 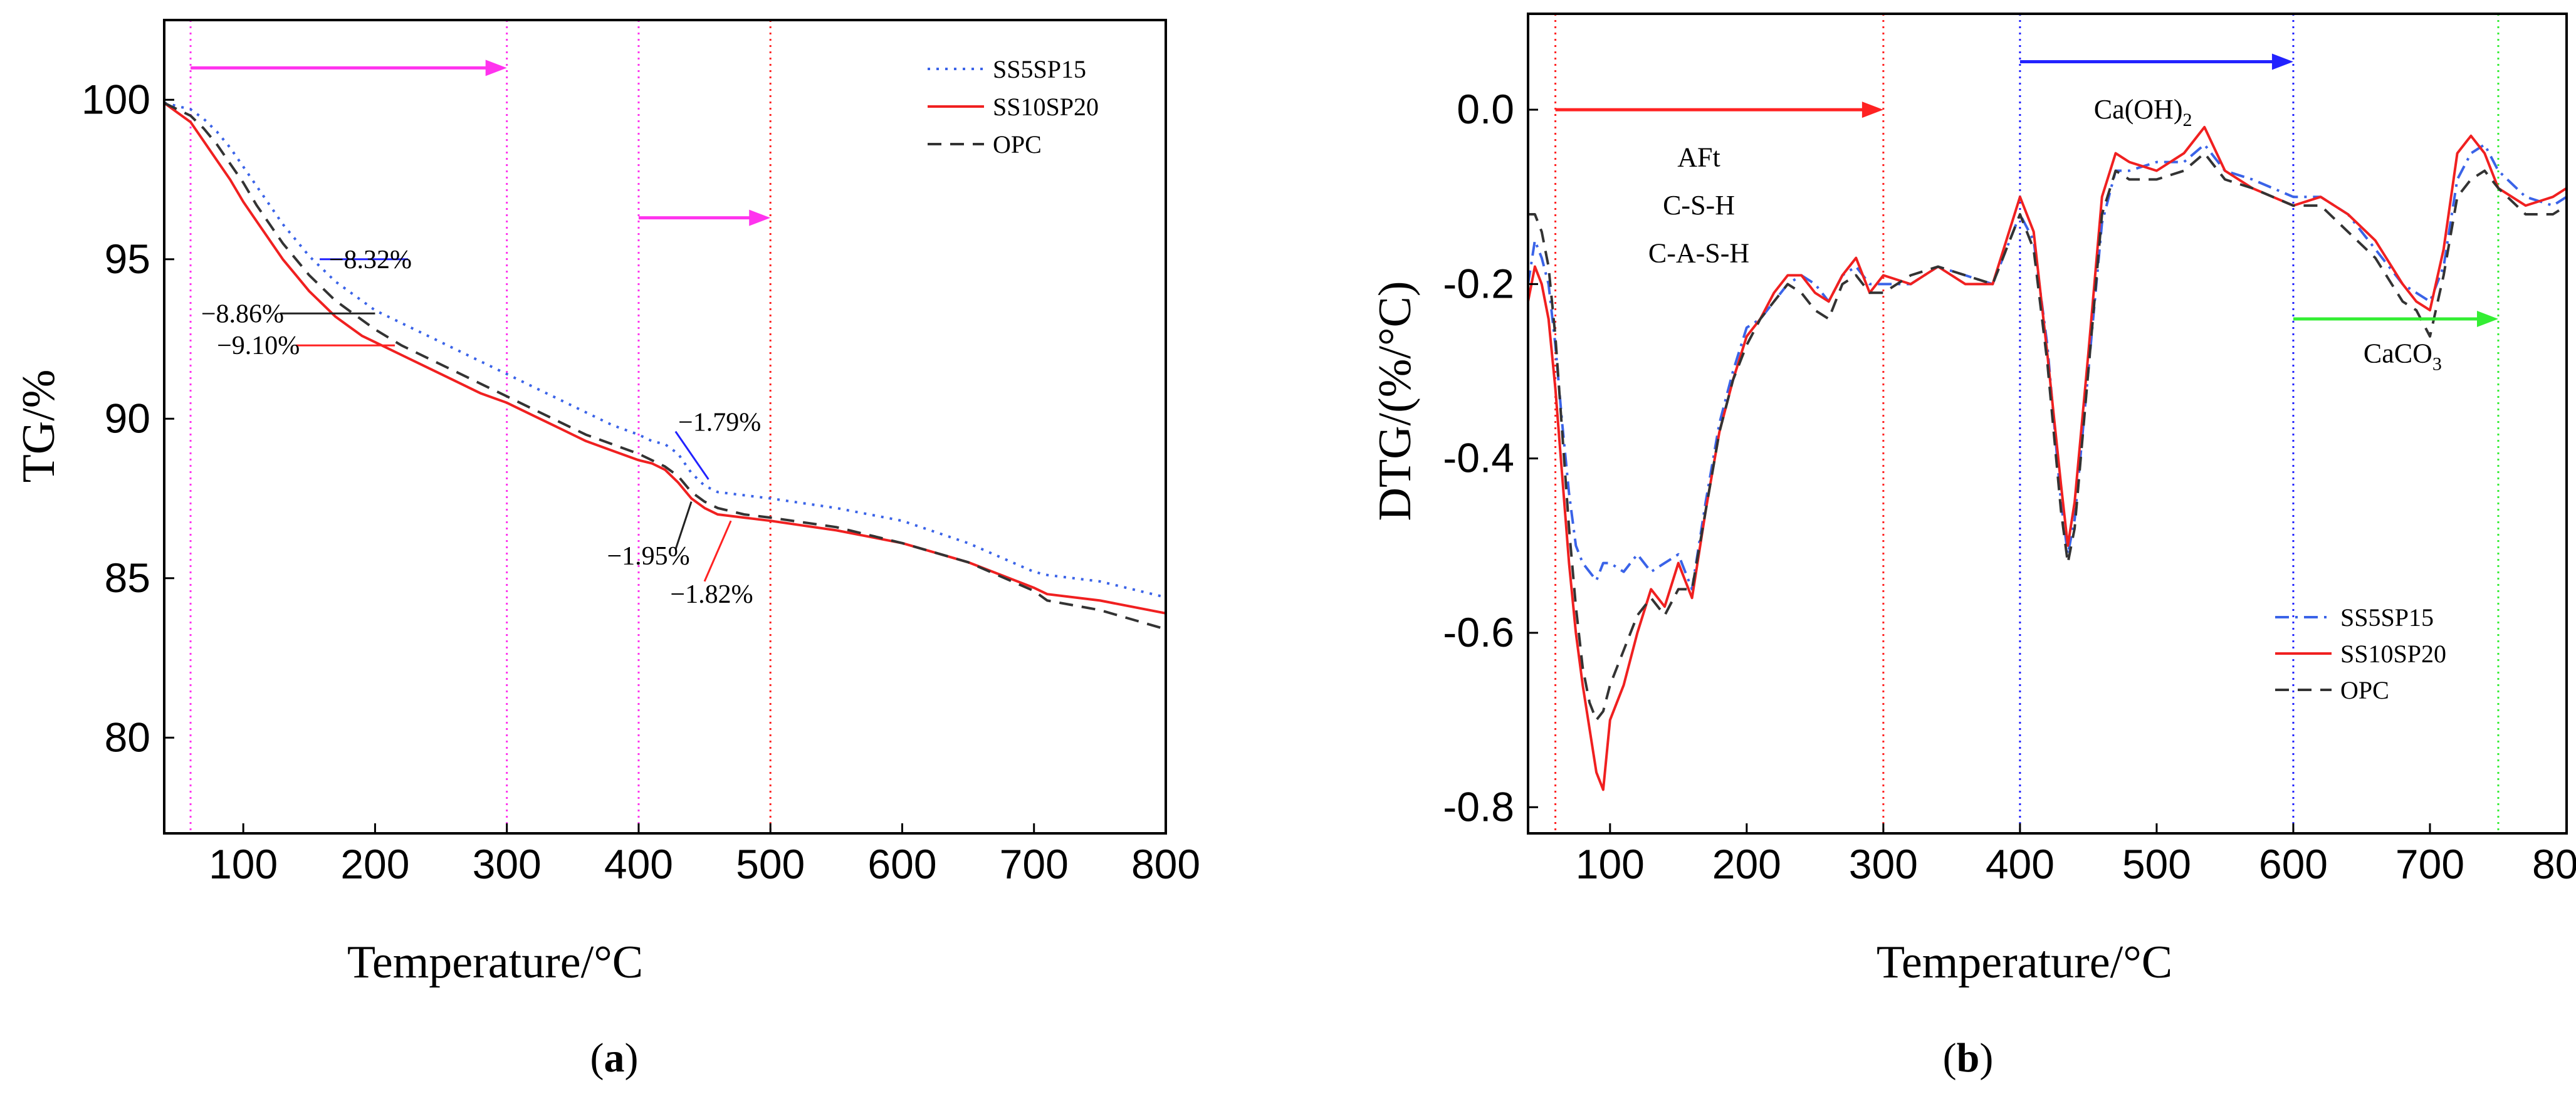 What do you see at coordinates (1039, 69) in the screenshot?
I see `chart-a-legend-label-ss5sp15: SS5SP15` at bounding box center [1039, 69].